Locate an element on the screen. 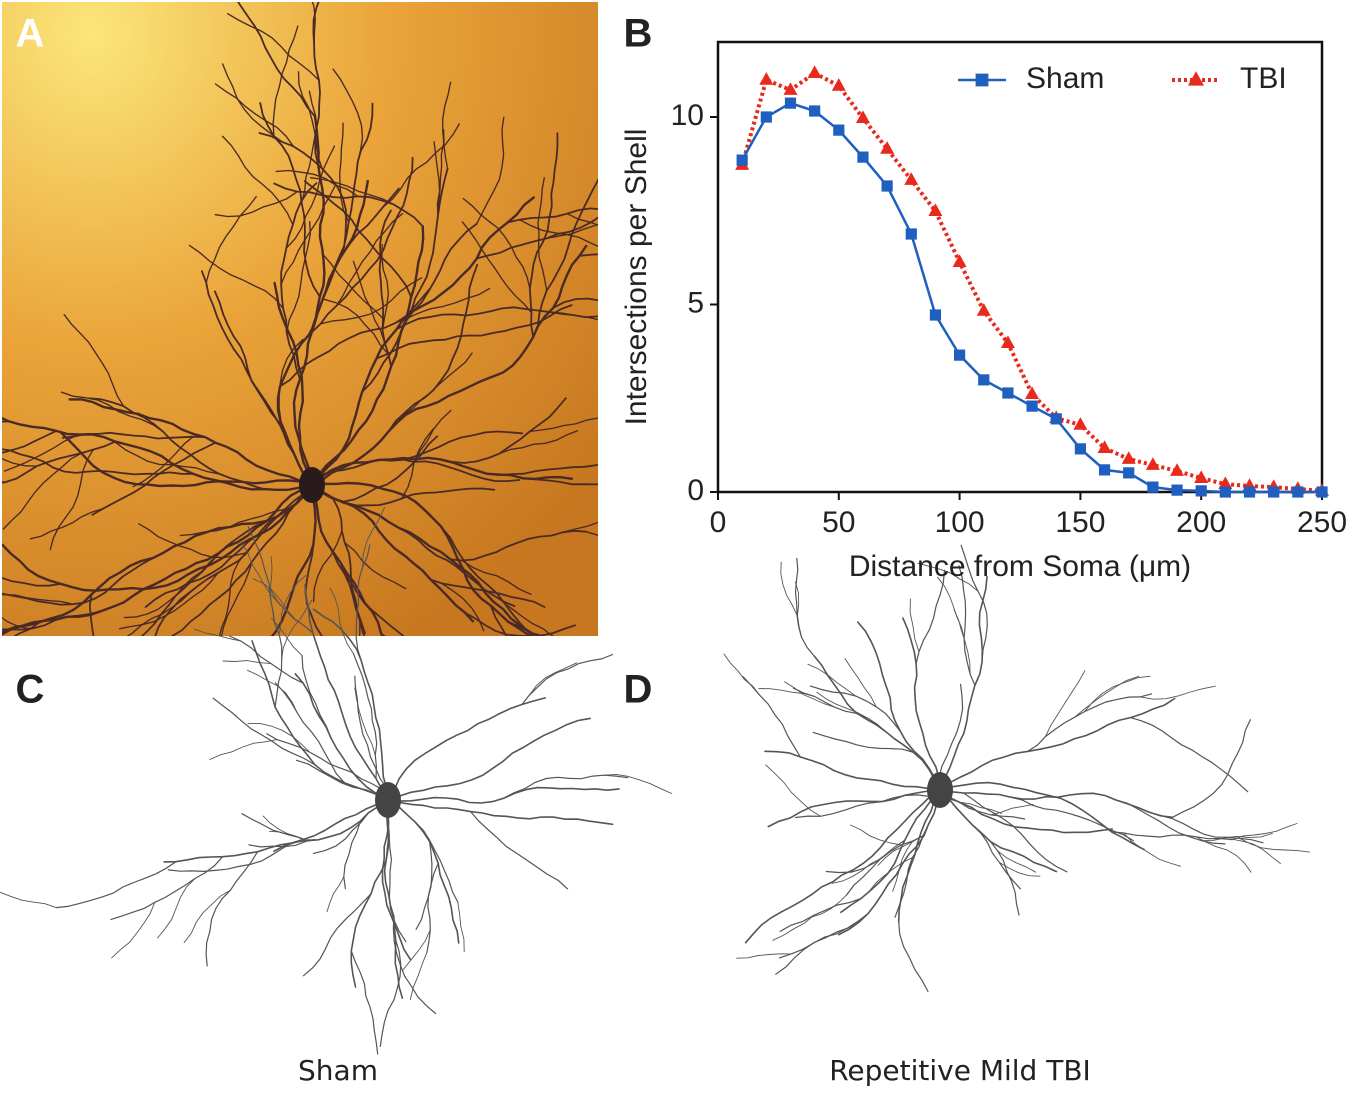 The width and height of the screenshot is (1354, 1093). x-tick-label: 0 is located at coordinates (718, 522).